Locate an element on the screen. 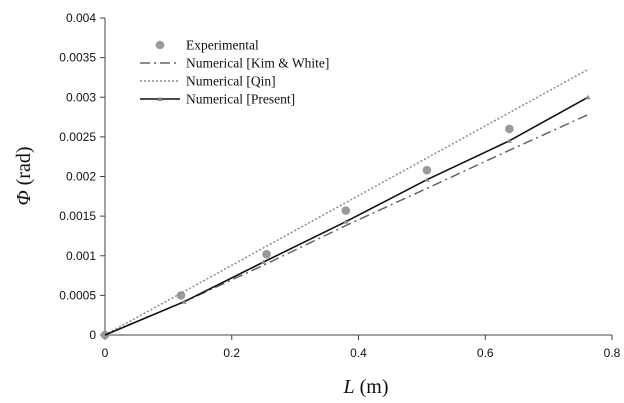 The image size is (624, 403). legend-label: Numerical [Kim & White] is located at coordinates (257, 63).